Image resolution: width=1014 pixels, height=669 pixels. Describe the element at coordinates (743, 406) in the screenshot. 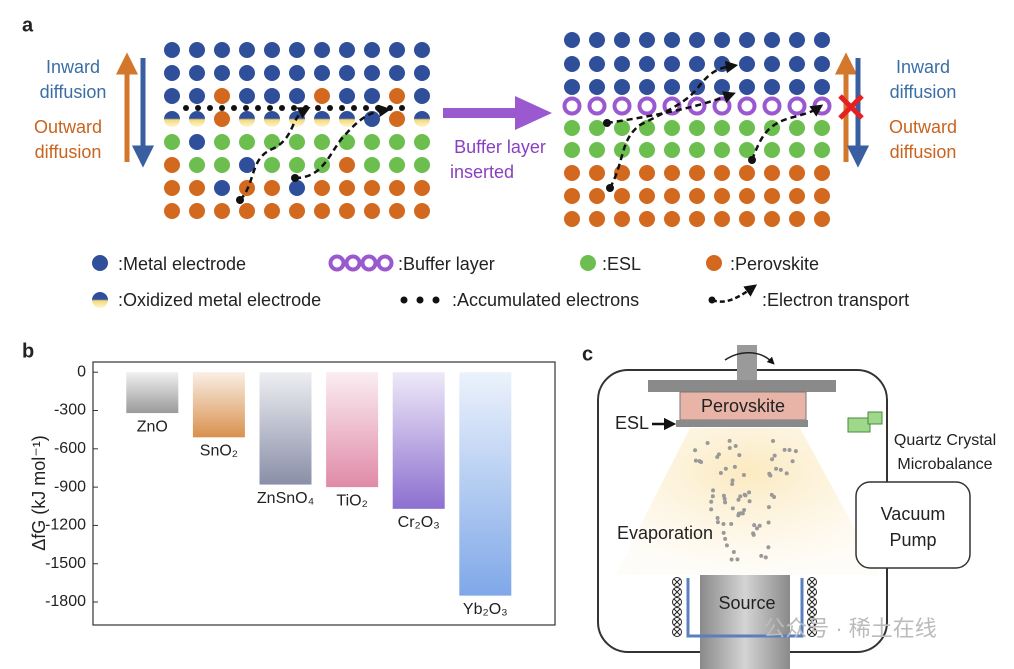

I see `label: Perovskite` at that location.